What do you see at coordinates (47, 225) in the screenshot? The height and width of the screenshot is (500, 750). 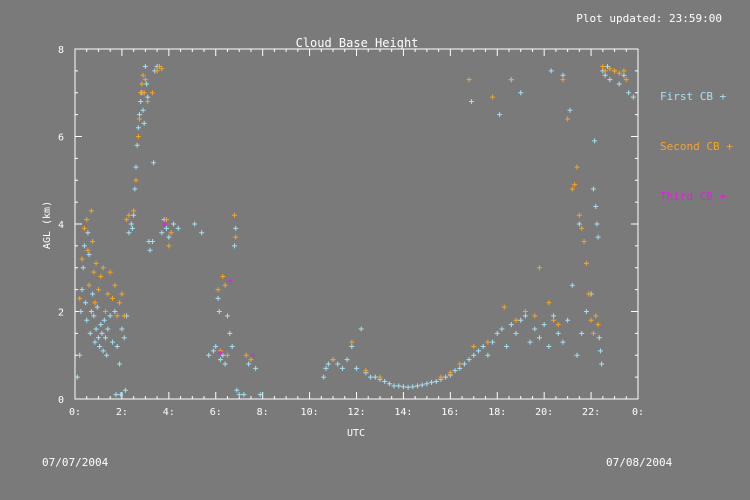 I see `y-axis-label: AGL (km)` at bounding box center [47, 225].